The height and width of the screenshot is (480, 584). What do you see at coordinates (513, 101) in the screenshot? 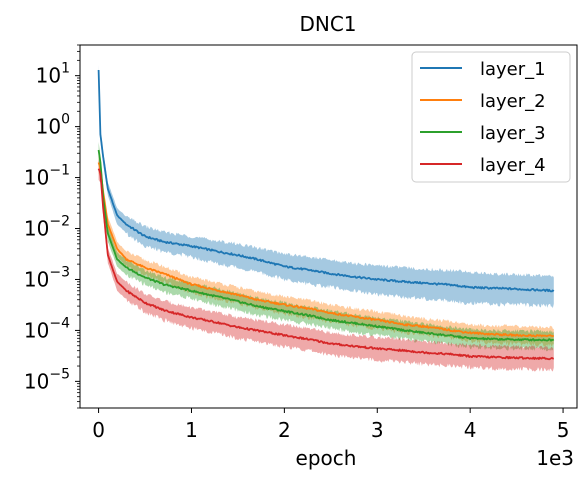
I see `legend-label-layer-2: layer_2` at bounding box center [513, 101].